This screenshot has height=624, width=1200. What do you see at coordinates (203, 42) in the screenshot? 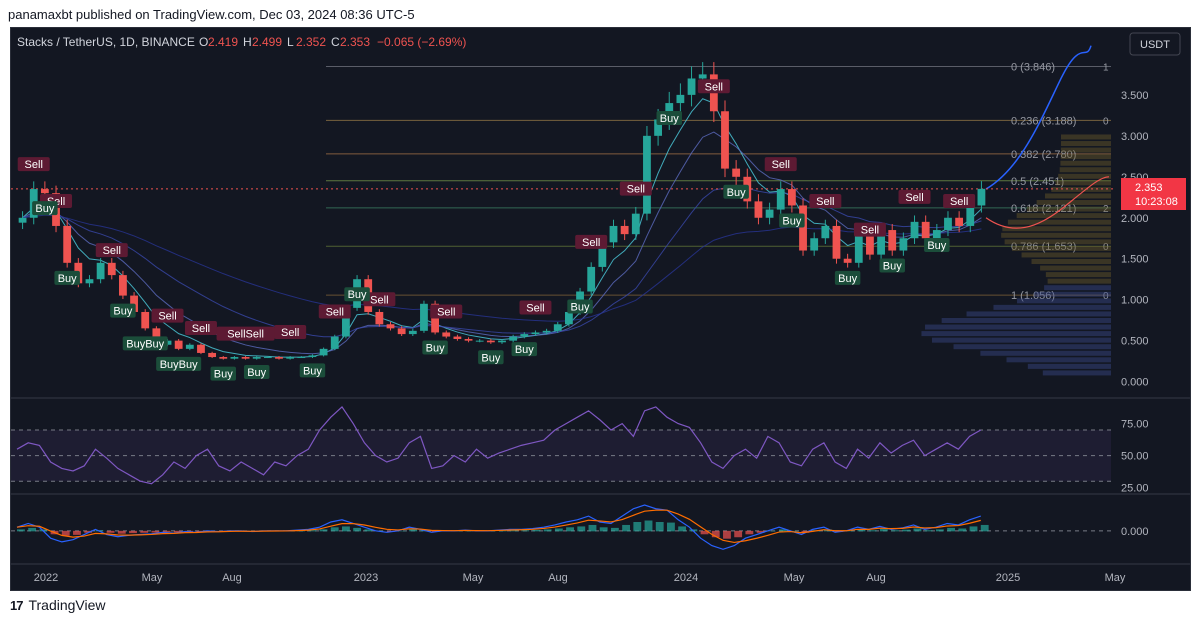
I see `ohlc-open-label: O` at bounding box center [203, 42].